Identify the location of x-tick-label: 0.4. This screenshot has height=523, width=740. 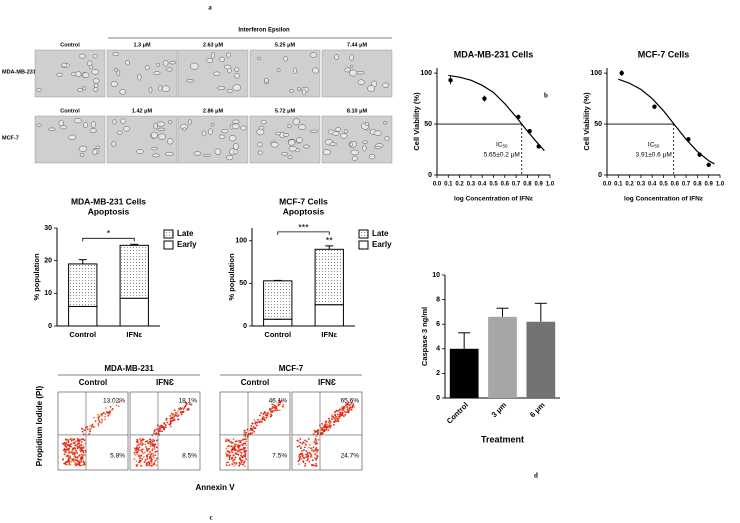
(482, 185).